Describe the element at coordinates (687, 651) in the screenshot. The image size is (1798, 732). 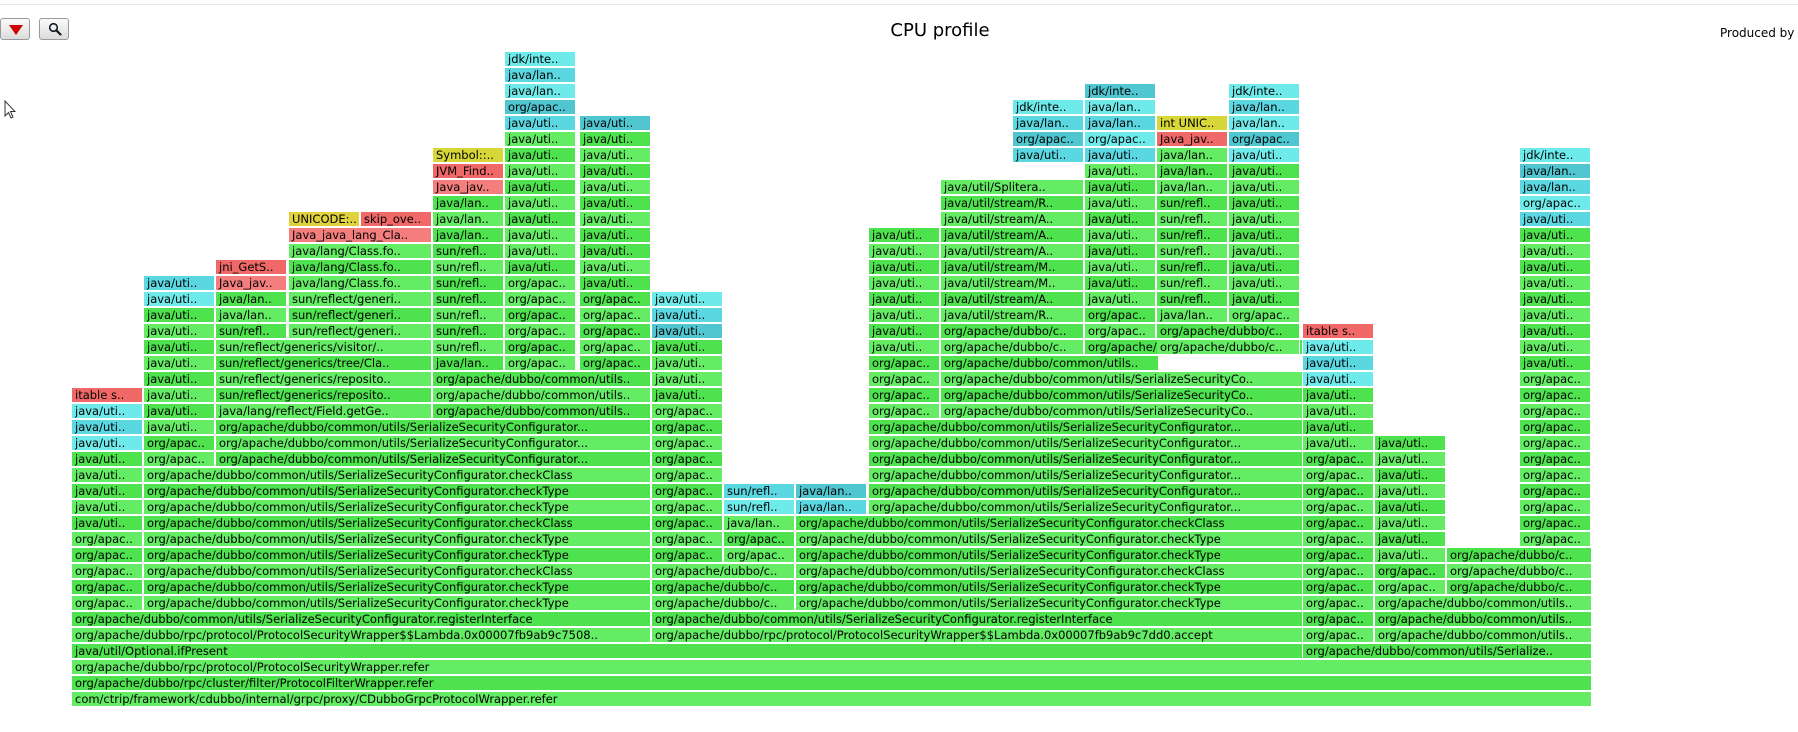
I see `flame-frame: java/util/Optional.ifPresent` at that location.